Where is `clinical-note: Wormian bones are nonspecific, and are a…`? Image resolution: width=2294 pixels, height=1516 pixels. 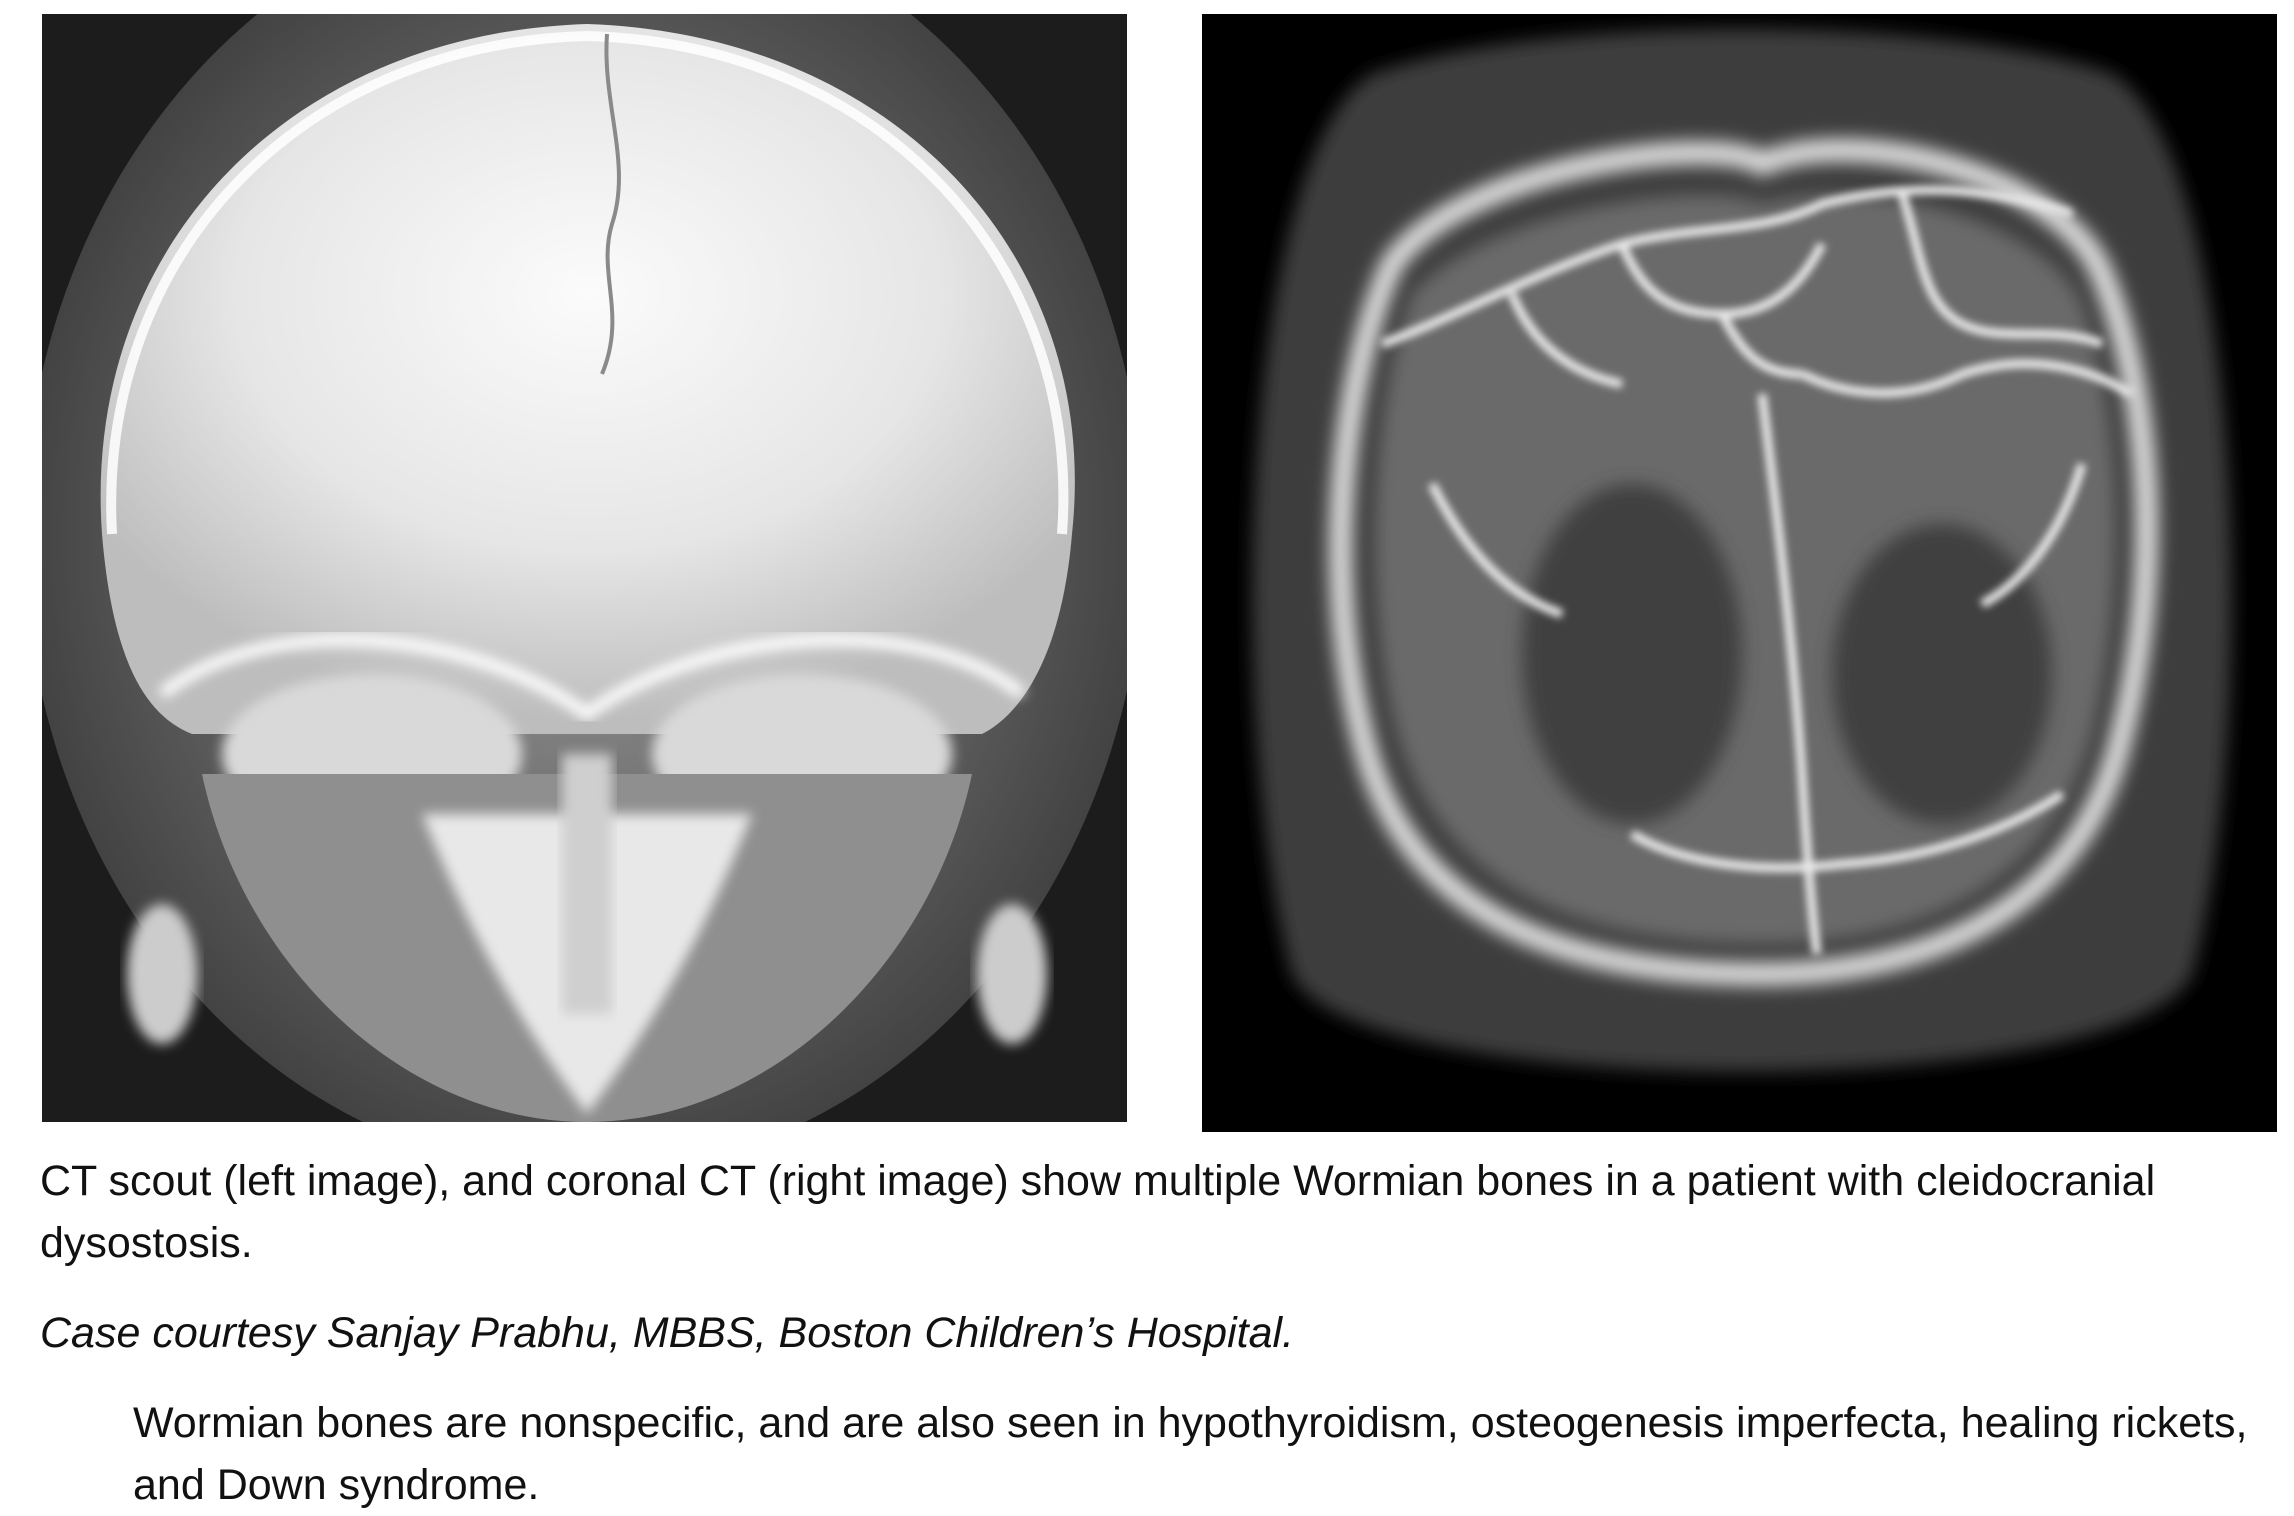
clinical-note: Wormian bones are nonspecific, and are a… is located at coordinates (1190, 1454).